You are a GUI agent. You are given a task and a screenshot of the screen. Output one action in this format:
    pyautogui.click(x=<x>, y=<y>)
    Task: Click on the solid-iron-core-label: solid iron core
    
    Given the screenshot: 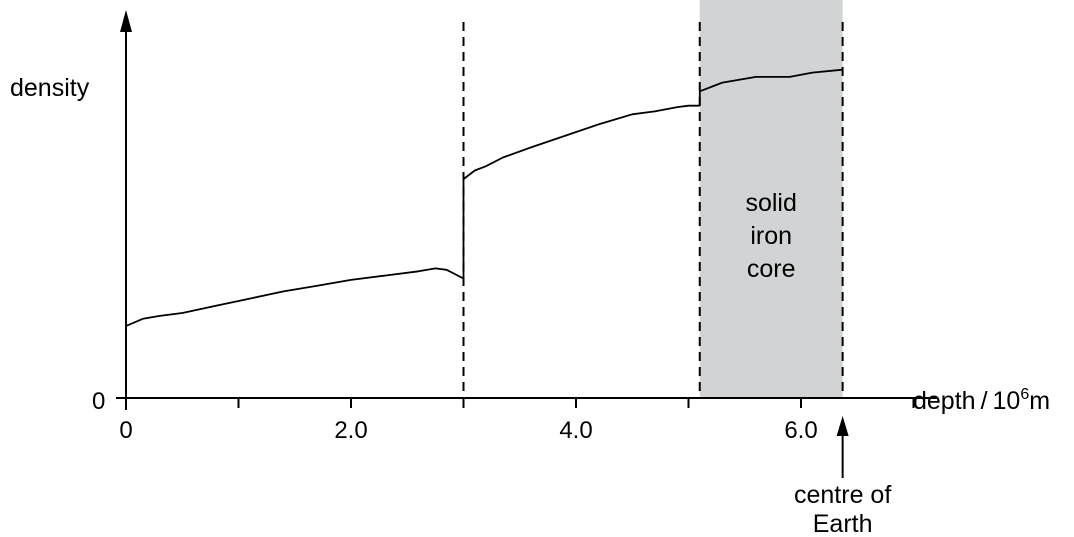 What is the action you would take?
    pyautogui.click(x=770, y=236)
    